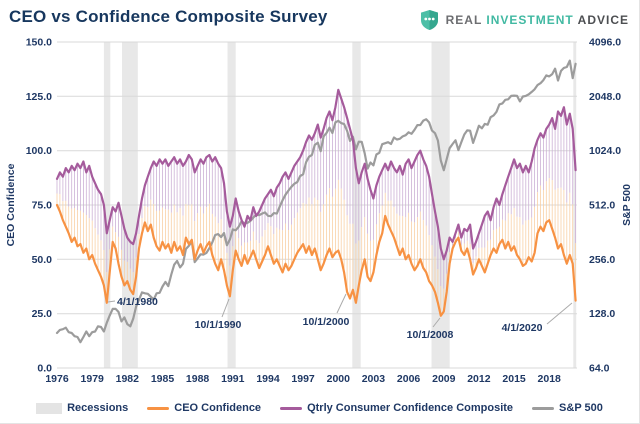 The width and height of the screenshot is (640, 424). Describe the element at coordinates (42, 260) in the screenshot. I see `left-axis-tick: 50.0` at that location.